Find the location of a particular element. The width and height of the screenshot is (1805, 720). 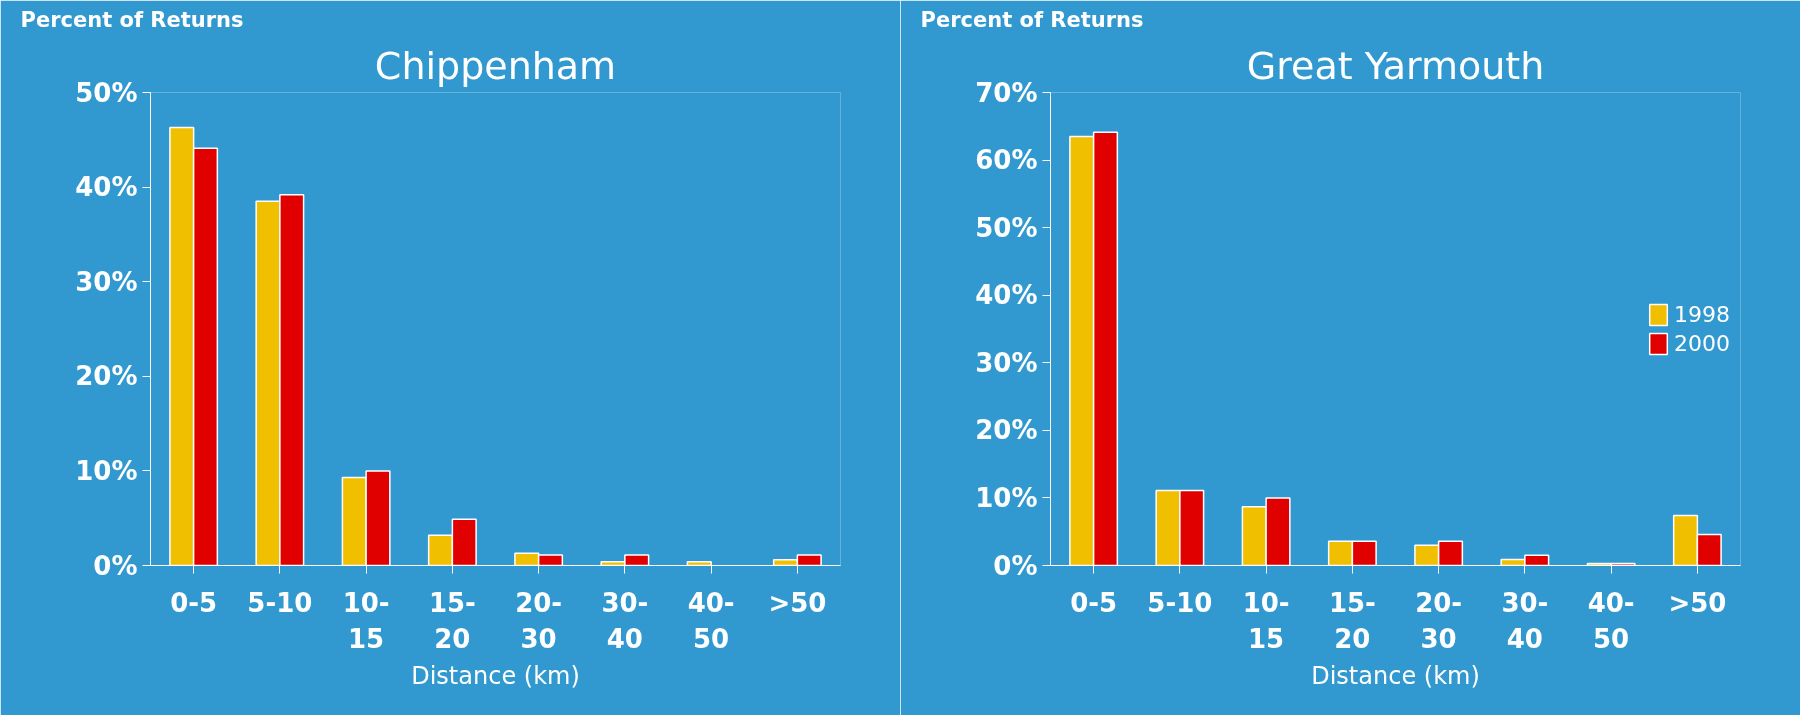

legend-label: 2000 is located at coordinates (1702, 343).